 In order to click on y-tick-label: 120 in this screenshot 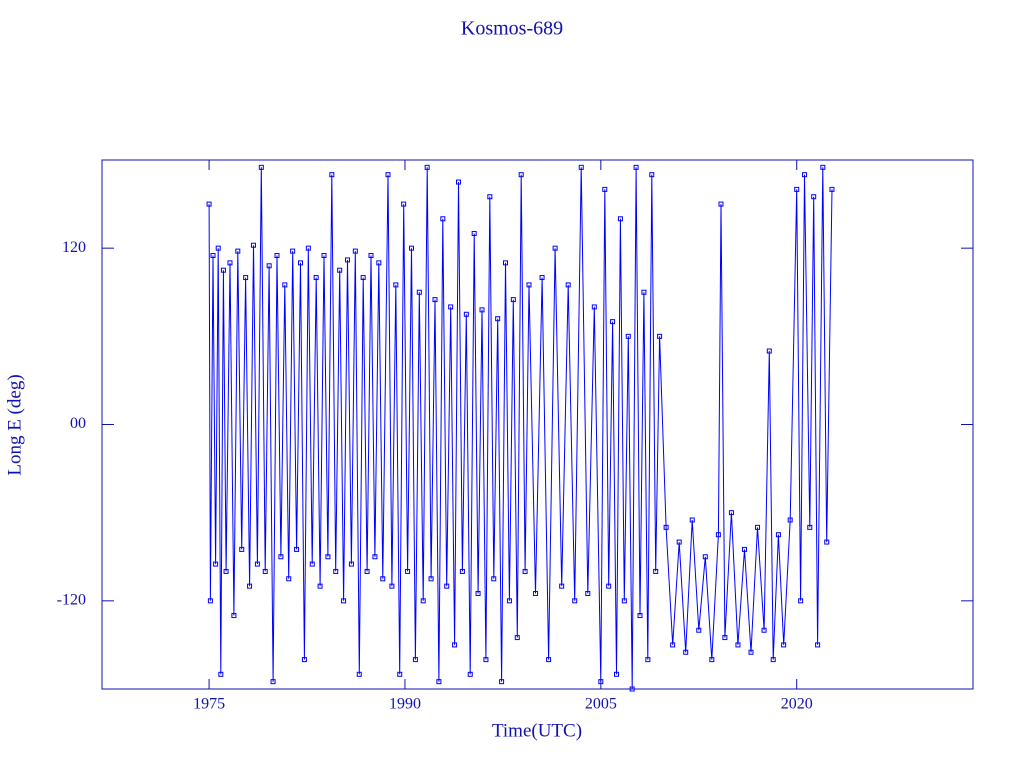, I will do `click(74, 247)`.